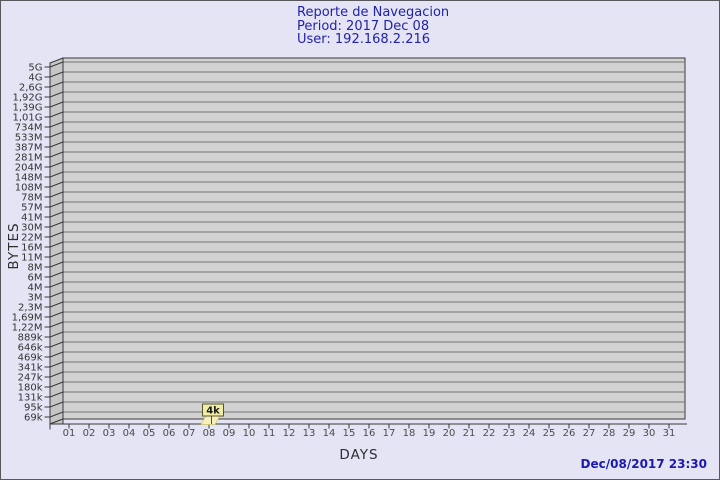 The image size is (720, 480). What do you see at coordinates (30, 378) in the screenshot?
I see `y-tick-label: 247k` at bounding box center [30, 378].